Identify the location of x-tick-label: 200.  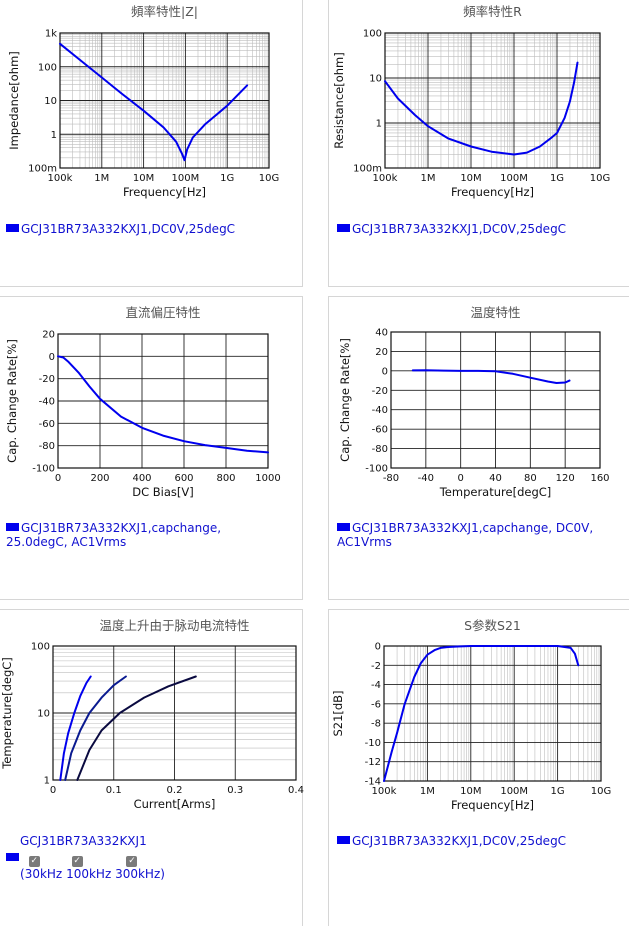
(99, 478).